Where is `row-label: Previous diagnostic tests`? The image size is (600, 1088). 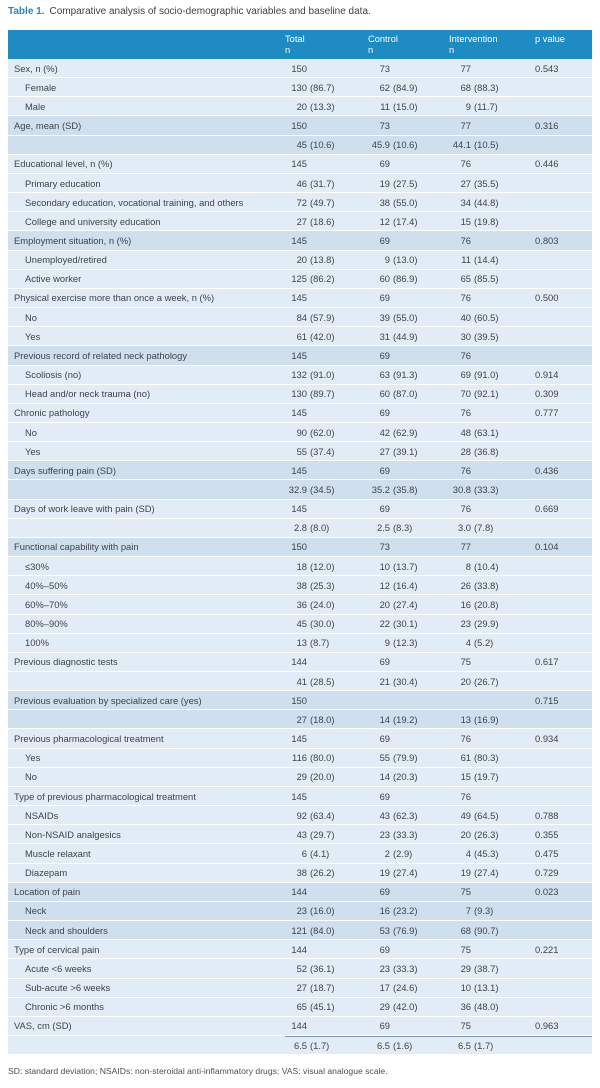
row-label: Previous diagnostic tests is located at coordinates (66, 662).